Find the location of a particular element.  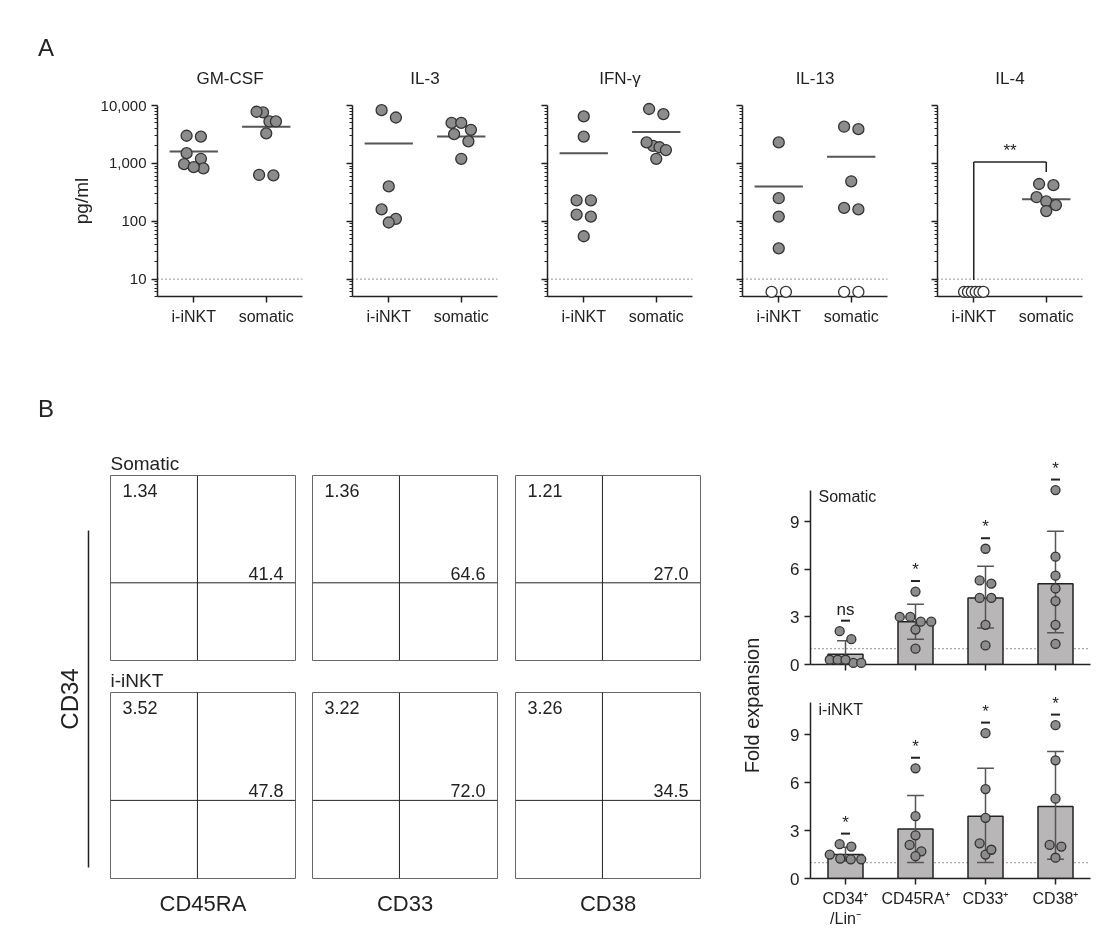

text: CD45RA is located at coordinates (203, 903).